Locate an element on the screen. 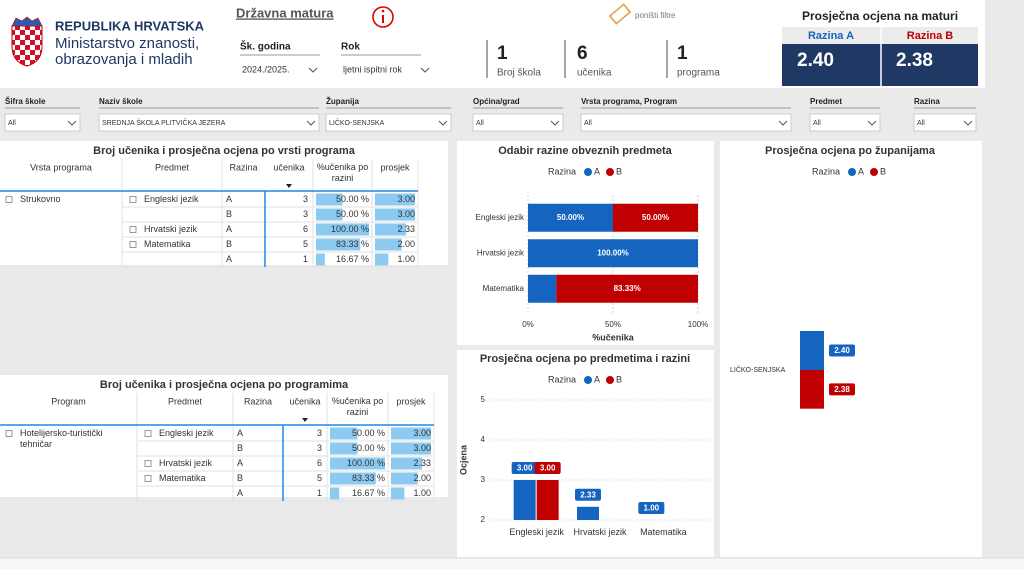 The width and height of the screenshot is (1024, 569). coat-of-arms is located at coordinates (27, 41).